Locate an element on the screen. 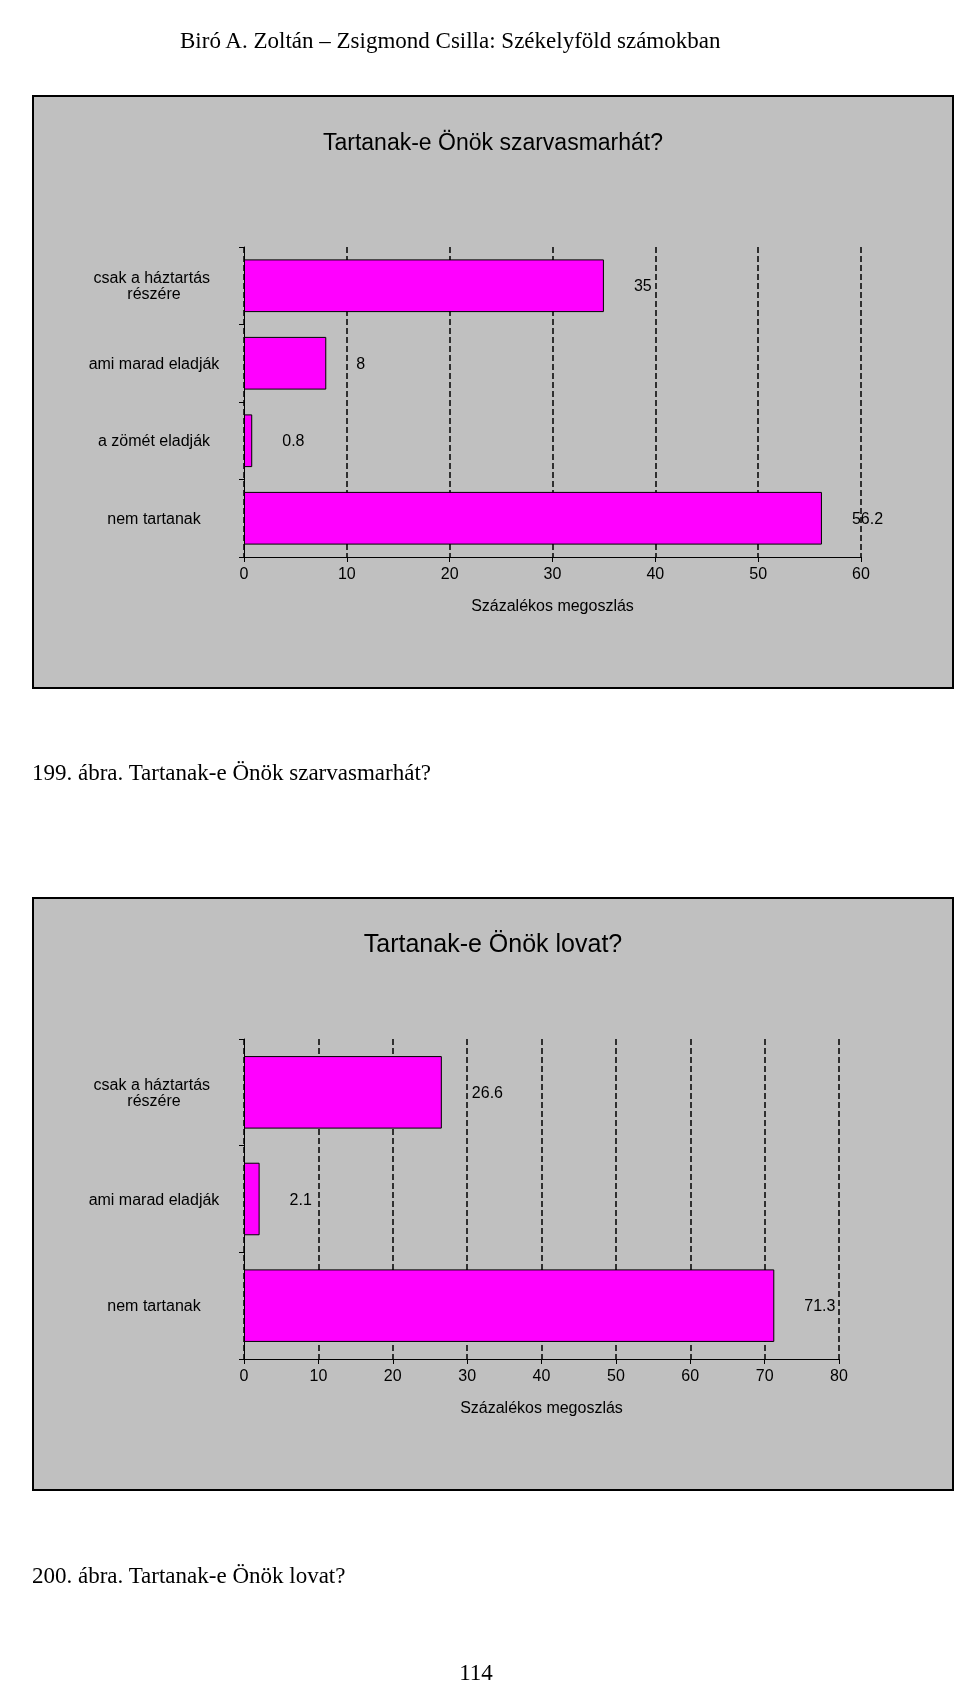 The height and width of the screenshot is (1692, 960). text: 200. ábra. Tartanak-e Önök lovat? is located at coordinates (189, 1576).